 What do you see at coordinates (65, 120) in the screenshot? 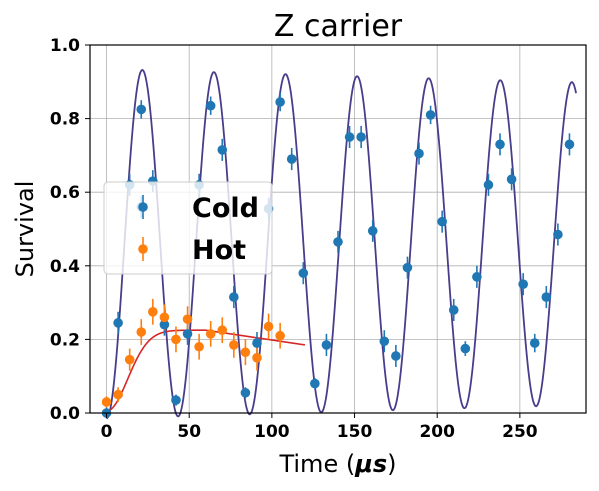
I see `y-tick-label: 0.8` at bounding box center [65, 120].